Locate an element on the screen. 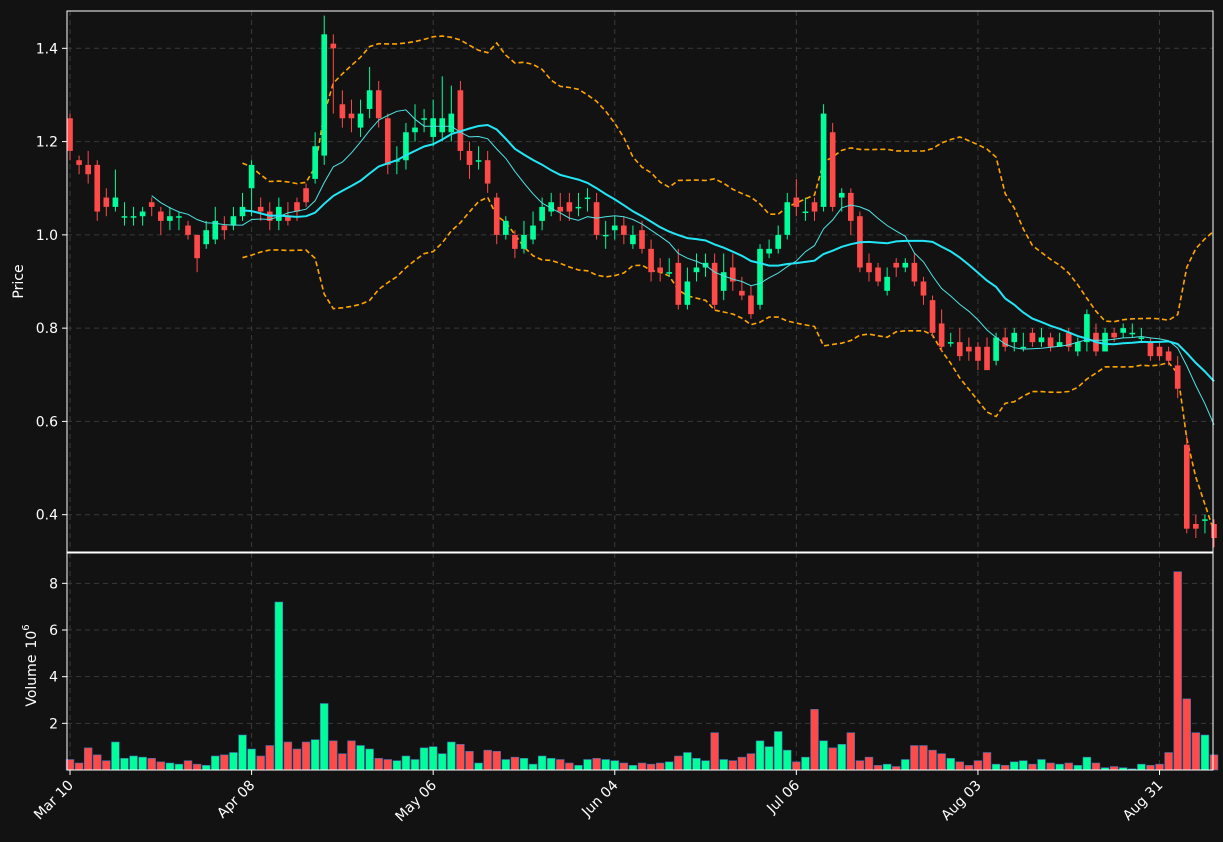  price-axis-label: Price is located at coordinates (19, 281).